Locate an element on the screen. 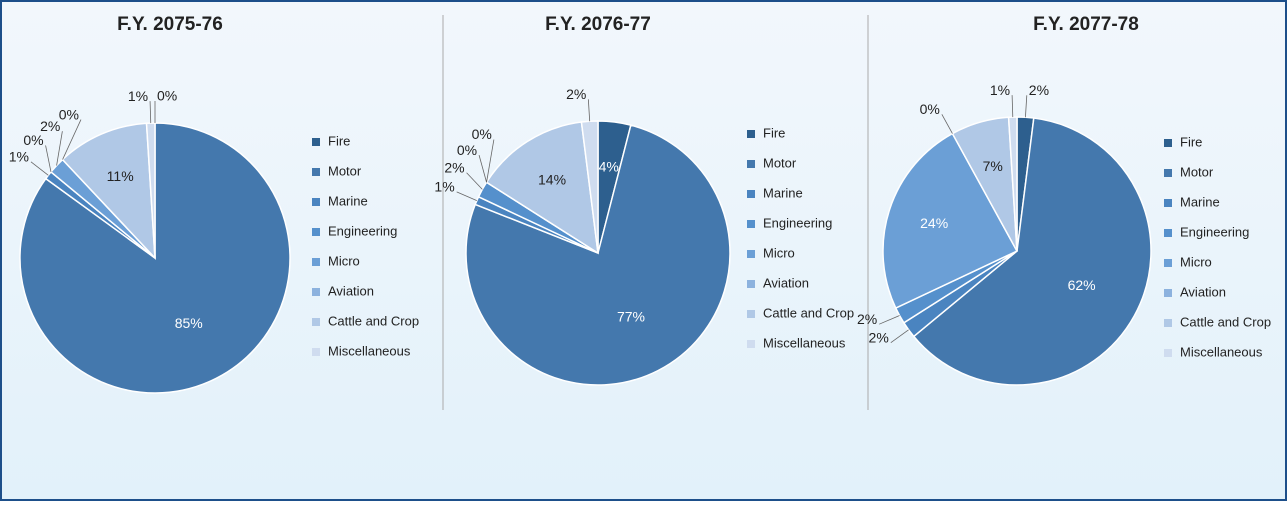  chart-title: F.Y. 2075-76 is located at coordinates (170, 24).